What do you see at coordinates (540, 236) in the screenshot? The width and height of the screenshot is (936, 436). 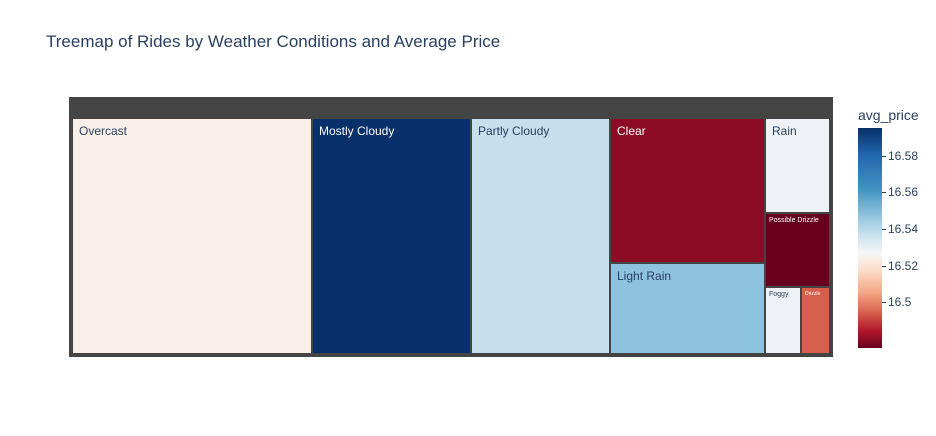 I see `treemap-tile-partly-cloudy: Partly Cloudy` at bounding box center [540, 236].